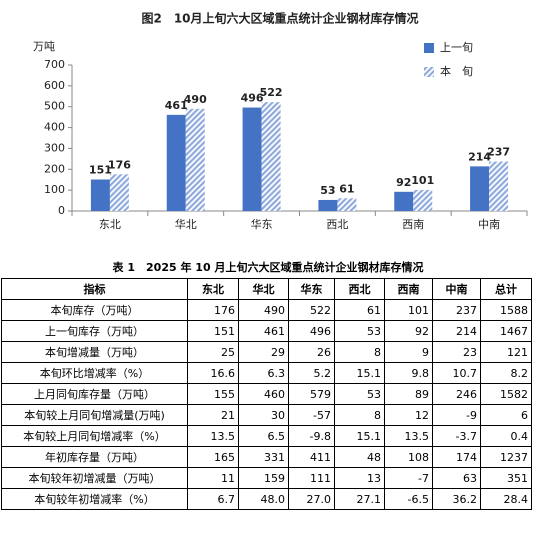 The width and height of the screenshot is (536, 536). I want to click on data-label: 496, so click(252, 98).